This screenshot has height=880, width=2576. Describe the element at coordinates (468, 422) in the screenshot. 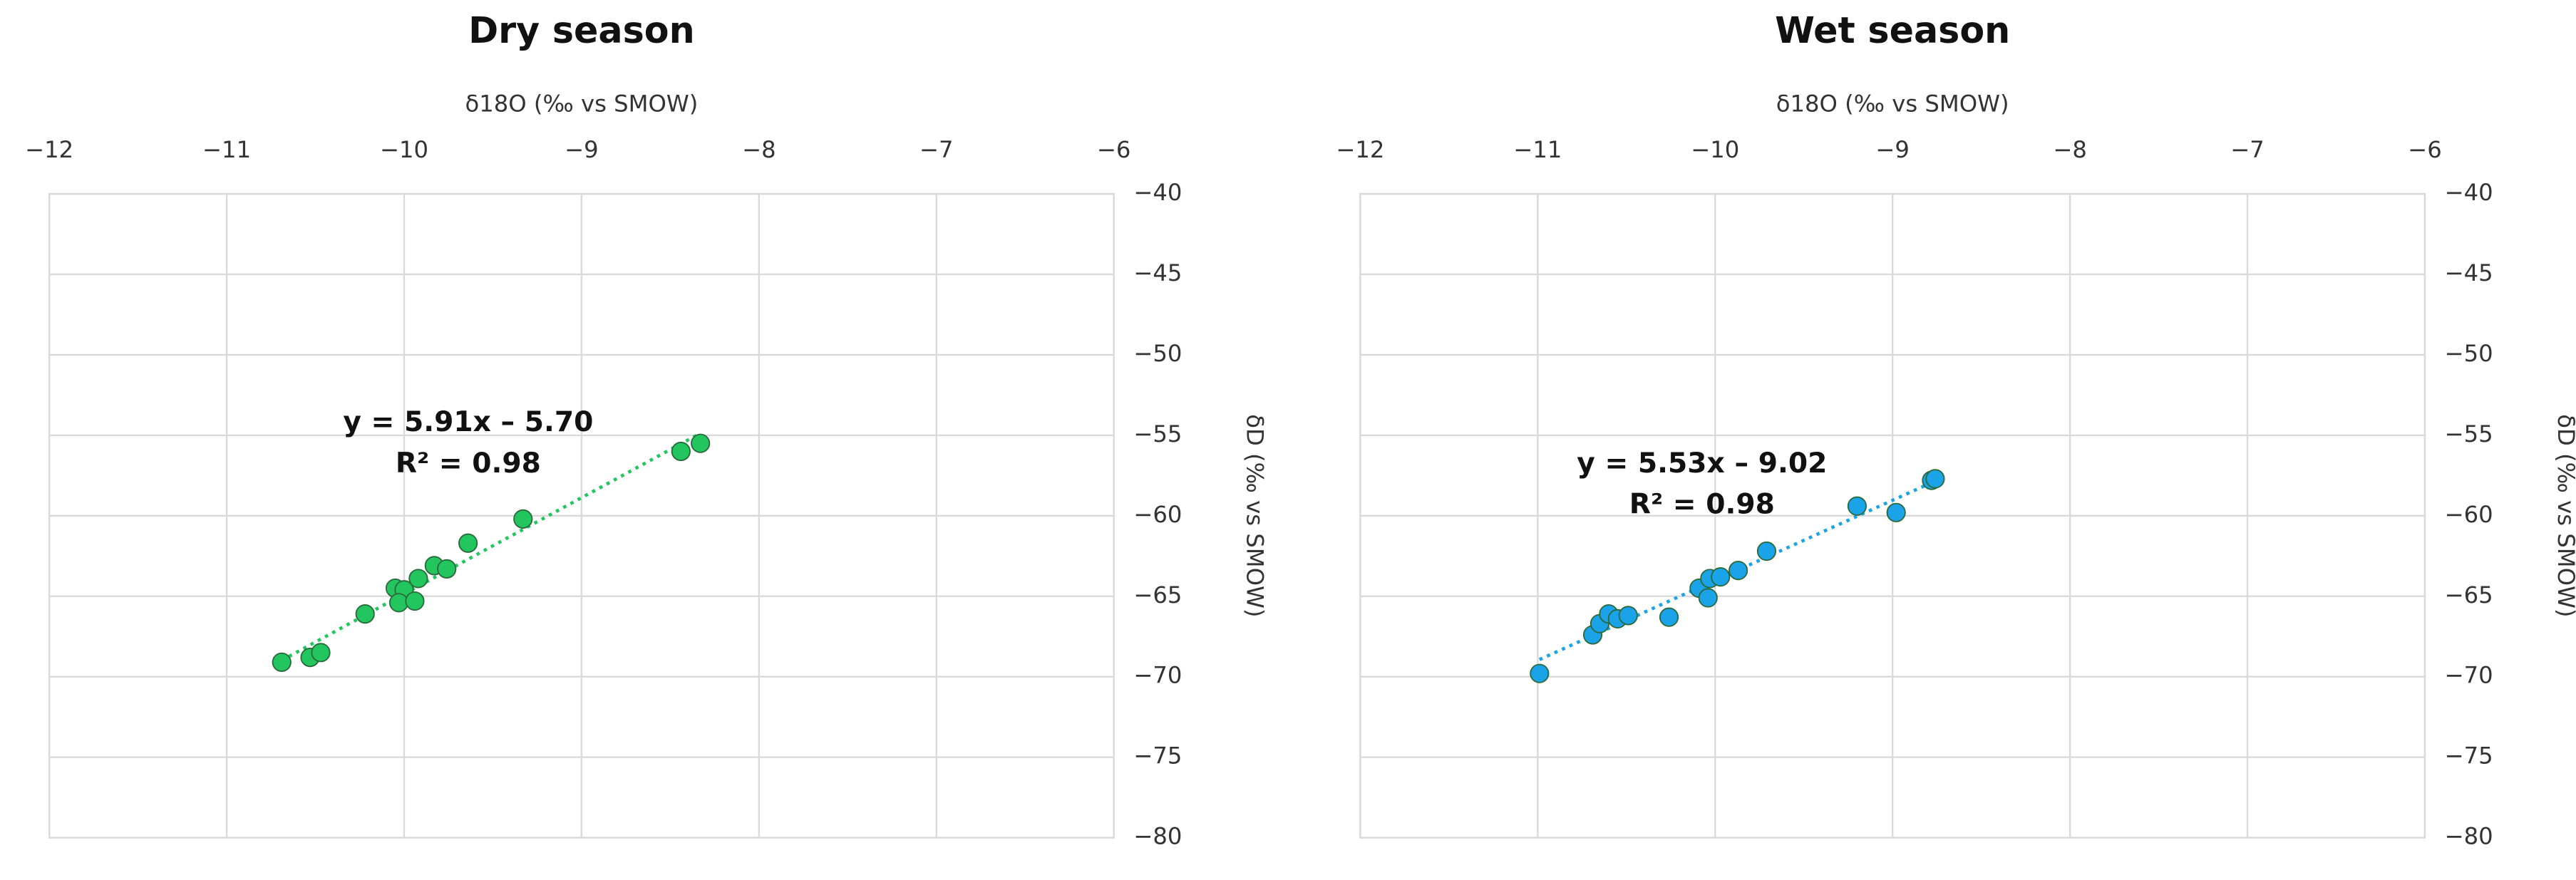

I see `equation: y = 5.91x – 5.70` at that location.